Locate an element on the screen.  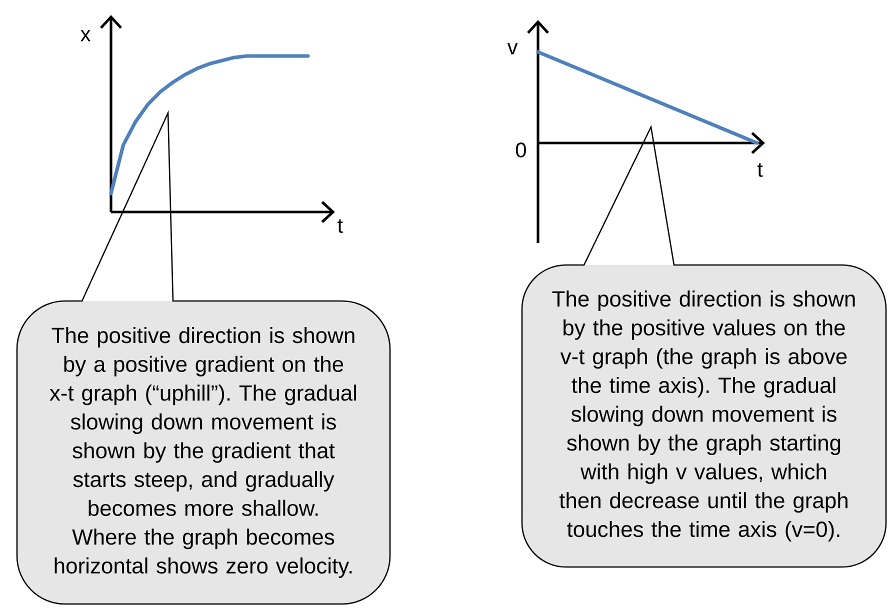
annotation: 0 is located at coordinates (521, 150).